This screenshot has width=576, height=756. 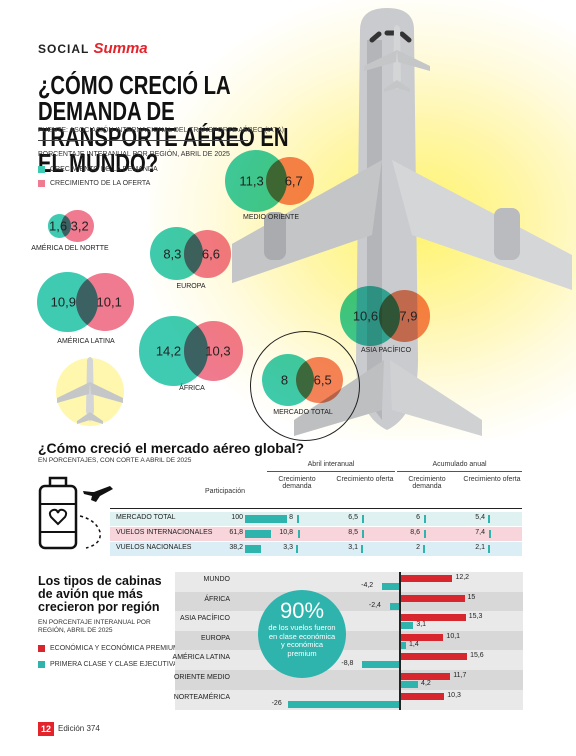 I want to click on demand-value: 10,6, so click(x=365, y=316).